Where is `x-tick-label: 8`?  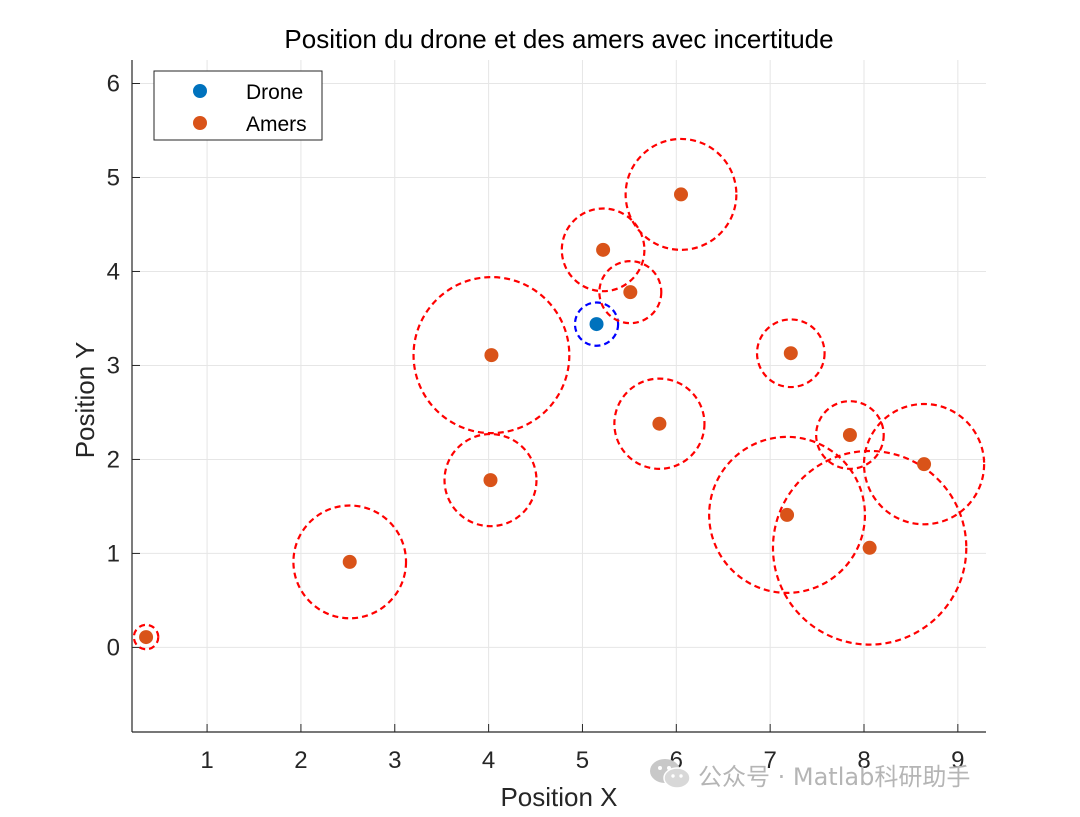
x-tick-label: 8 is located at coordinates (863, 760).